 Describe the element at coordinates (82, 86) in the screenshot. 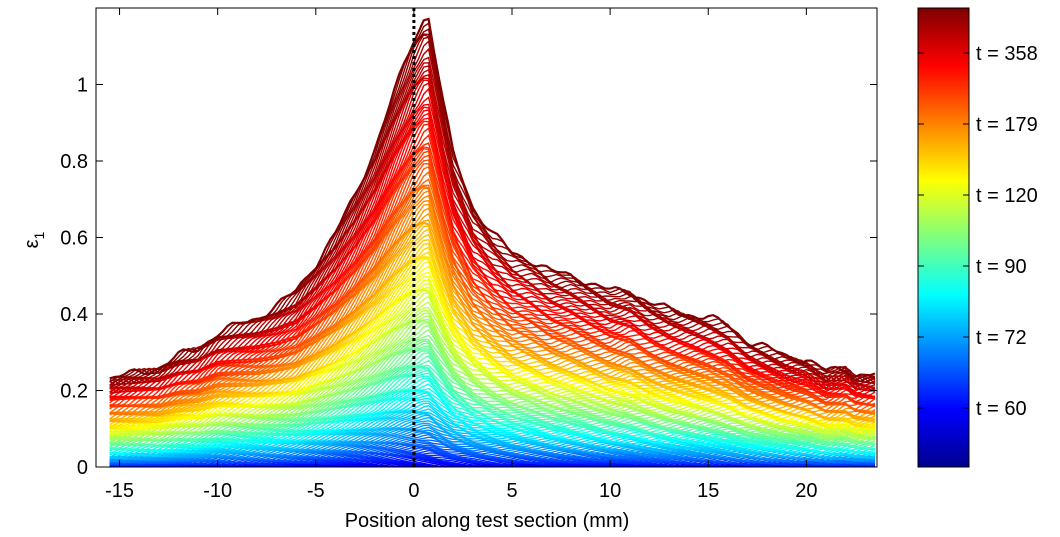

I see `y-tick-label: 1` at that location.